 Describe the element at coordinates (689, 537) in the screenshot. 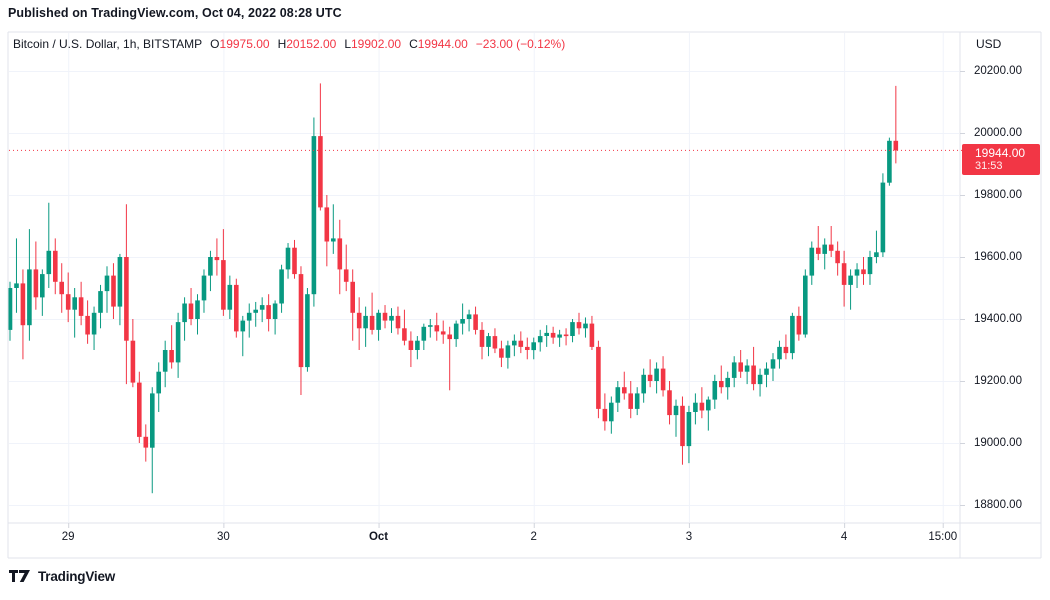

I see `time-axis-label: 3` at that location.